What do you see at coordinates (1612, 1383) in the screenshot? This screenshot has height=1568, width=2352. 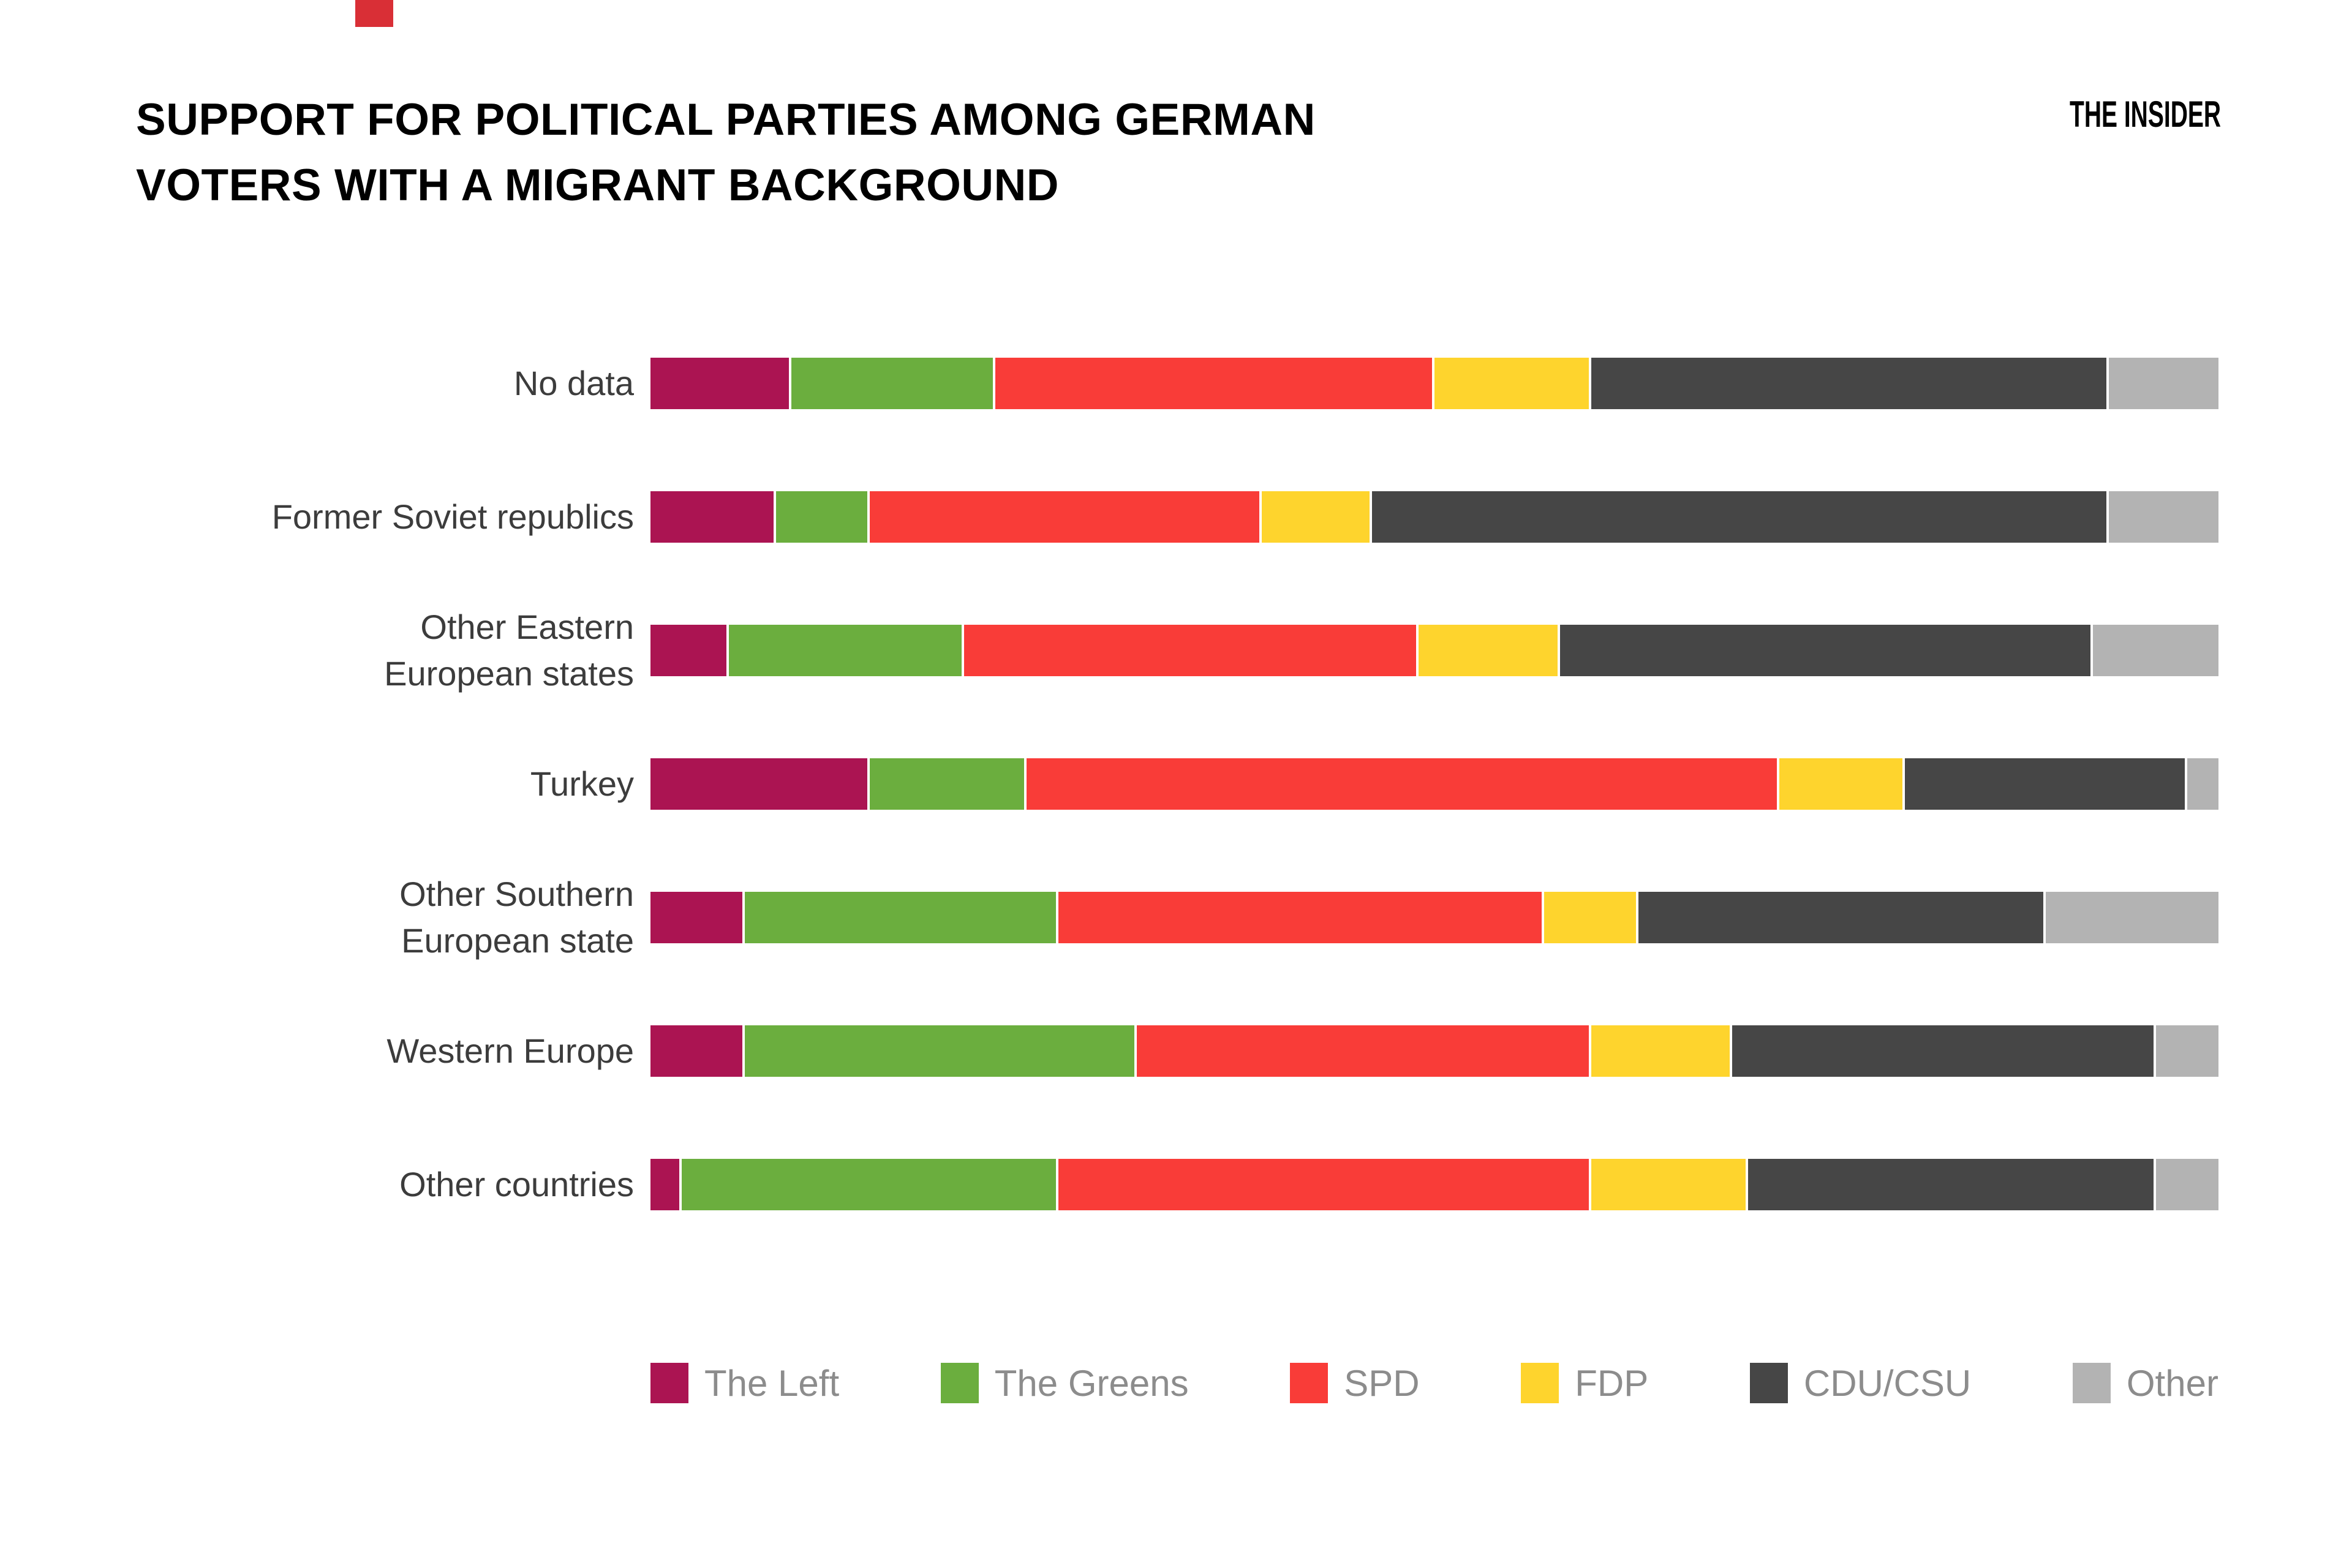 I see `legend-label-fdp: FDP` at bounding box center [1612, 1383].